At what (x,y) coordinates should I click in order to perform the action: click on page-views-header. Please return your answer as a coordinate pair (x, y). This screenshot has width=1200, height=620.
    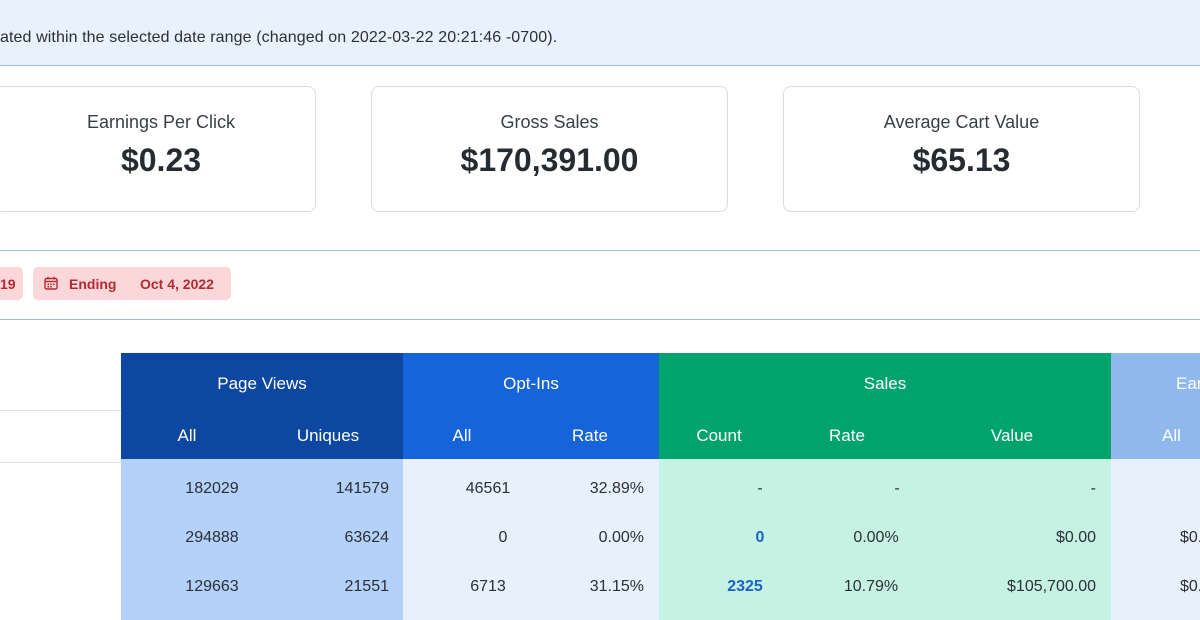
    Looking at the image, I should click on (262, 406).